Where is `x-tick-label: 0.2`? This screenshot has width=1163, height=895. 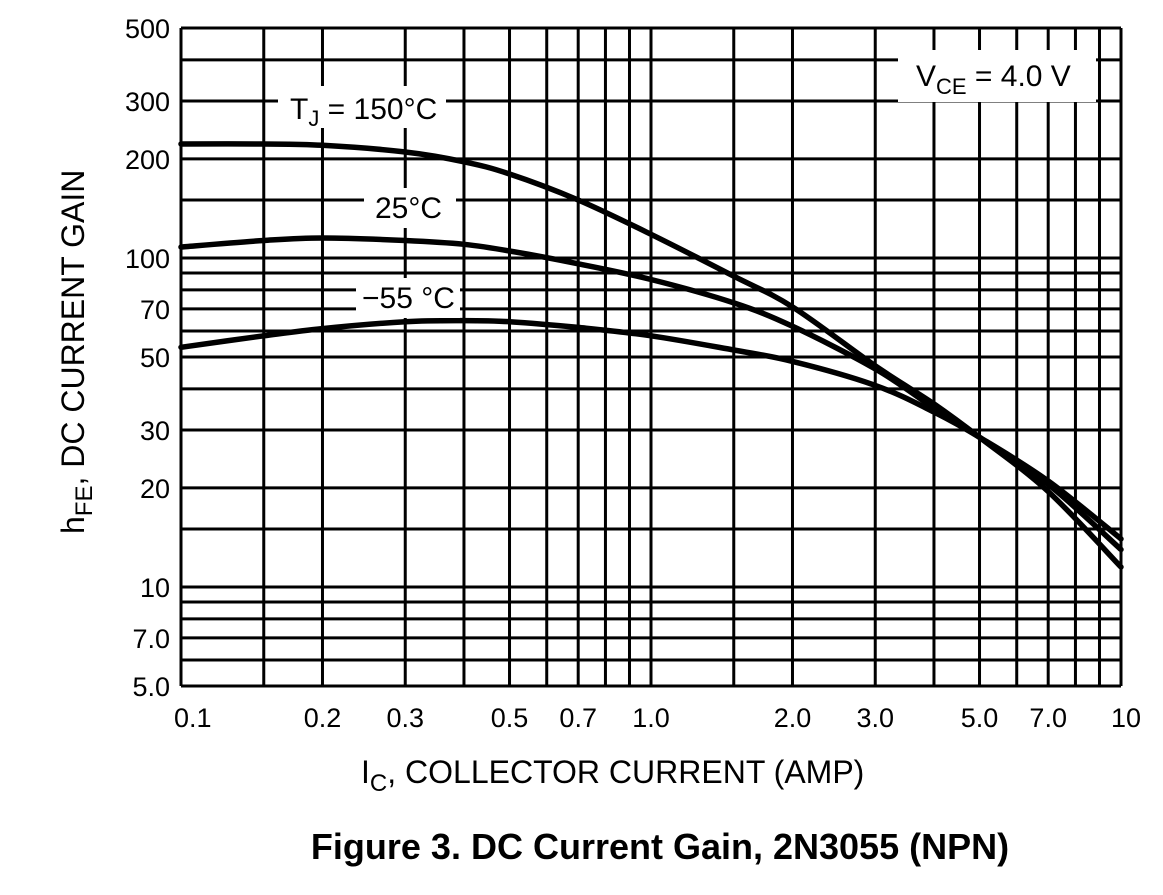
x-tick-label: 0.2 is located at coordinates (323, 718).